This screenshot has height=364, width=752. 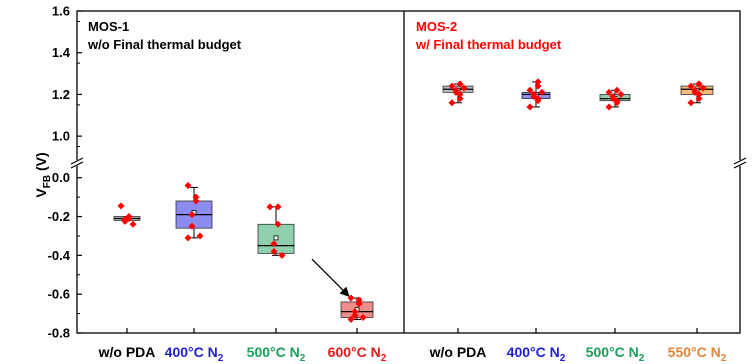 What do you see at coordinates (108, 26) in the screenshot?
I see `panel-title: MOS-1` at bounding box center [108, 26].